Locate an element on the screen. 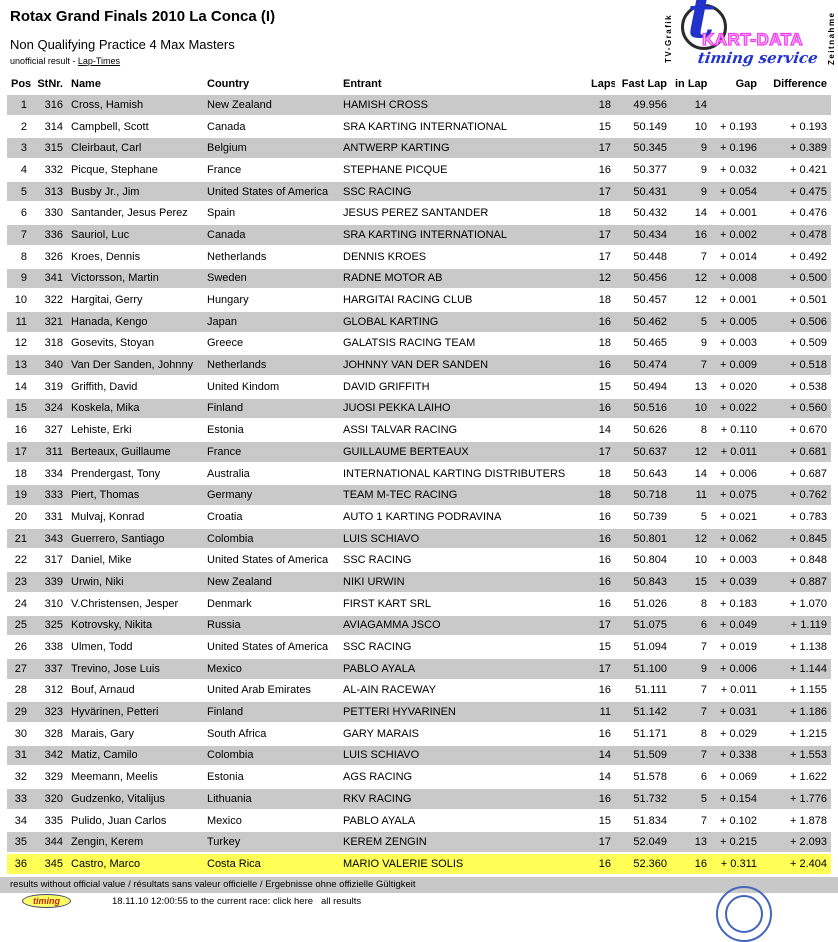  cell-difference: + 1.622 is located at coordinates (808, 777).